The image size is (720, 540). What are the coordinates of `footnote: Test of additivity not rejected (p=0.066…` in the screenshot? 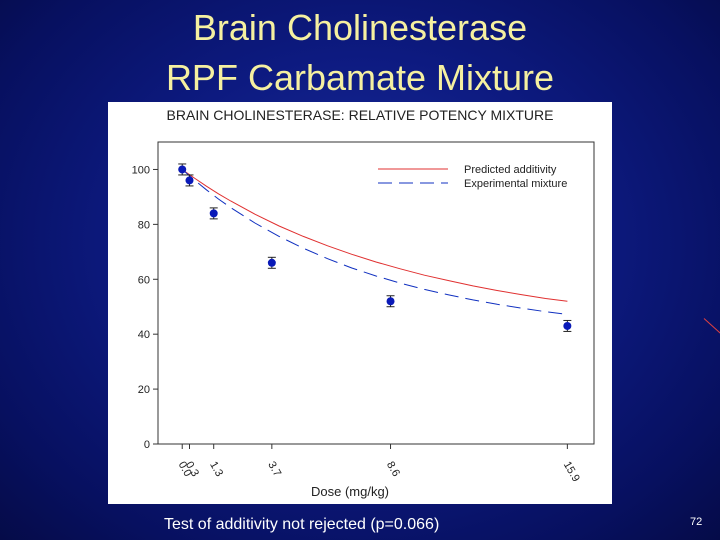 It's located at (302, 524).